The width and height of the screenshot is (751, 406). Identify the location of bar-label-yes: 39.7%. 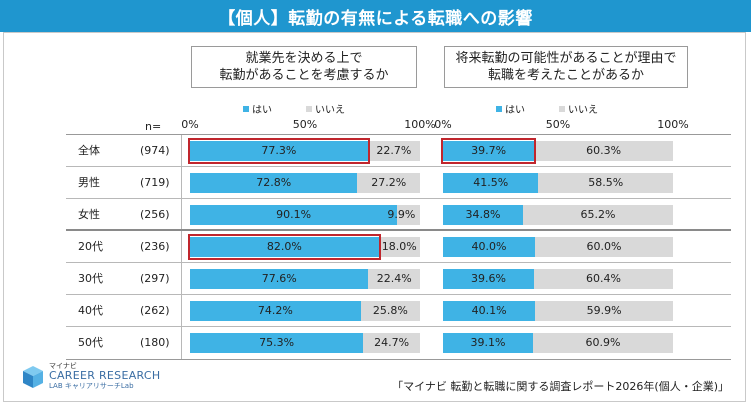
(489, 150).